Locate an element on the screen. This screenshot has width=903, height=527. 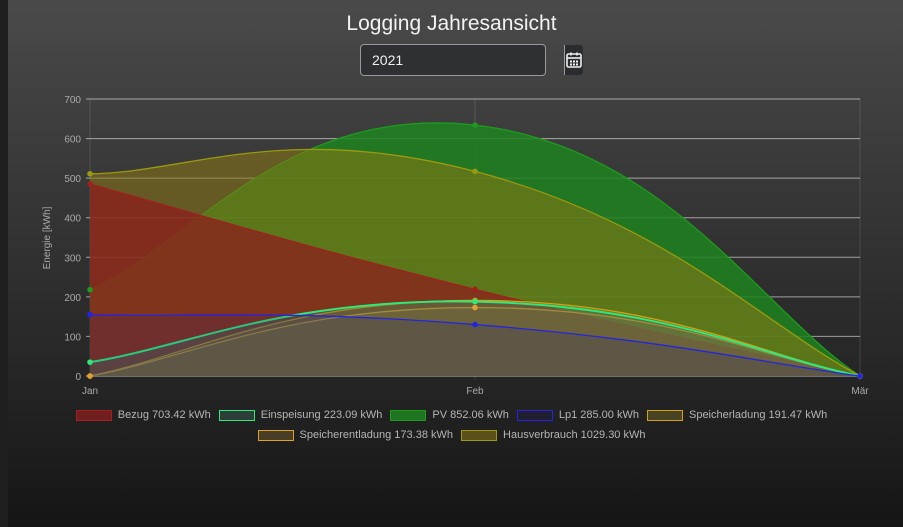
year-input is located at coordinates (462, 60).